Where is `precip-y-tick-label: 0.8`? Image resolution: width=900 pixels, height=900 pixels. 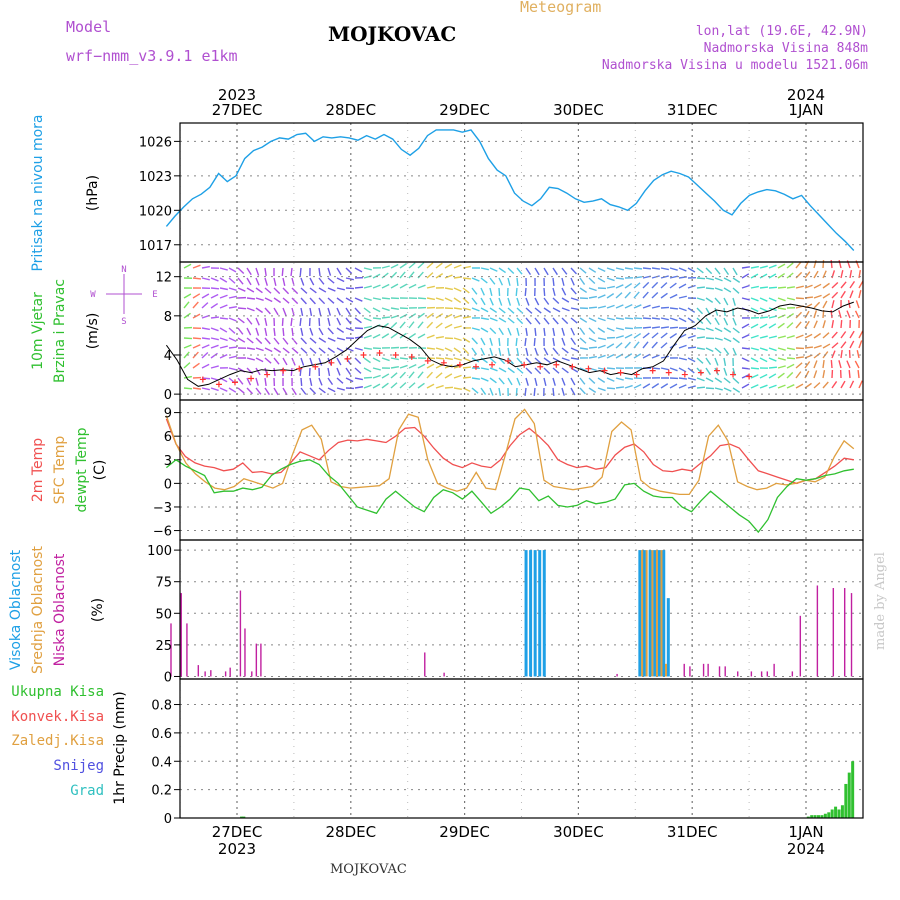
precip-y-tick-label: 0.8 is located at coordinates (161, 706).